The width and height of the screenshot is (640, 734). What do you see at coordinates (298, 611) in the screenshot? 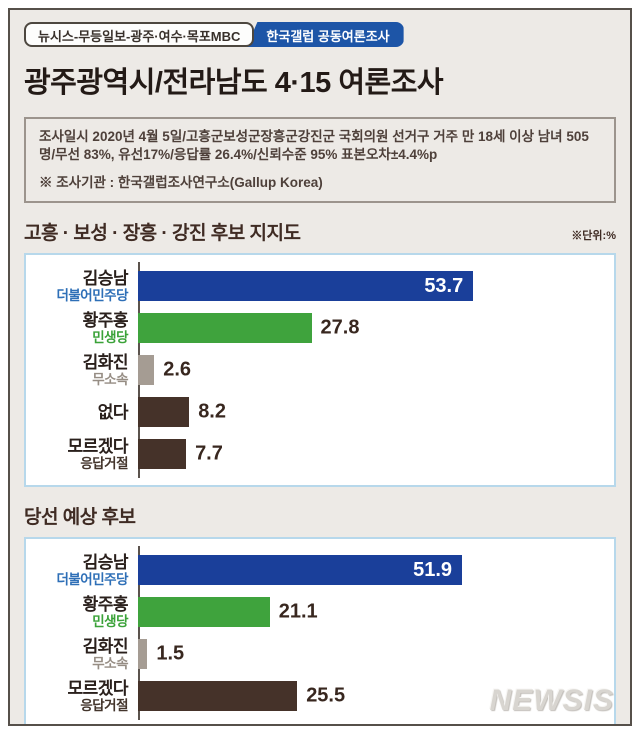
I see `value-label: 21.1` at bounding box center [298, 611].